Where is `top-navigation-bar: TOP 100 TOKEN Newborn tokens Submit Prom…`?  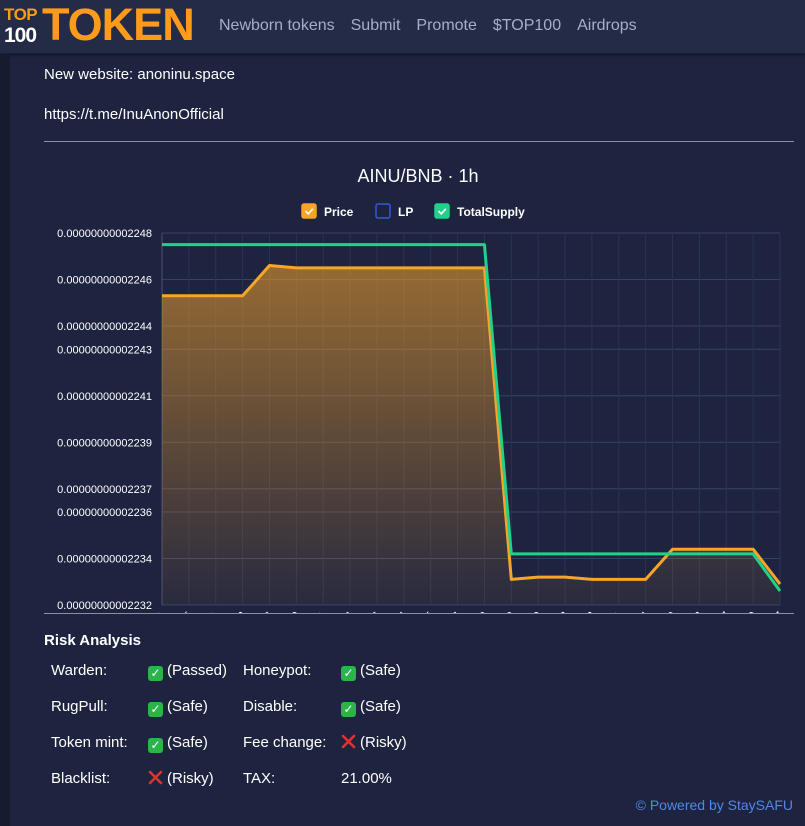
top-navigation-bar: TOP 100 TOKEN Newborn tokens Submit Prom… is located at coordinates (402, 27).